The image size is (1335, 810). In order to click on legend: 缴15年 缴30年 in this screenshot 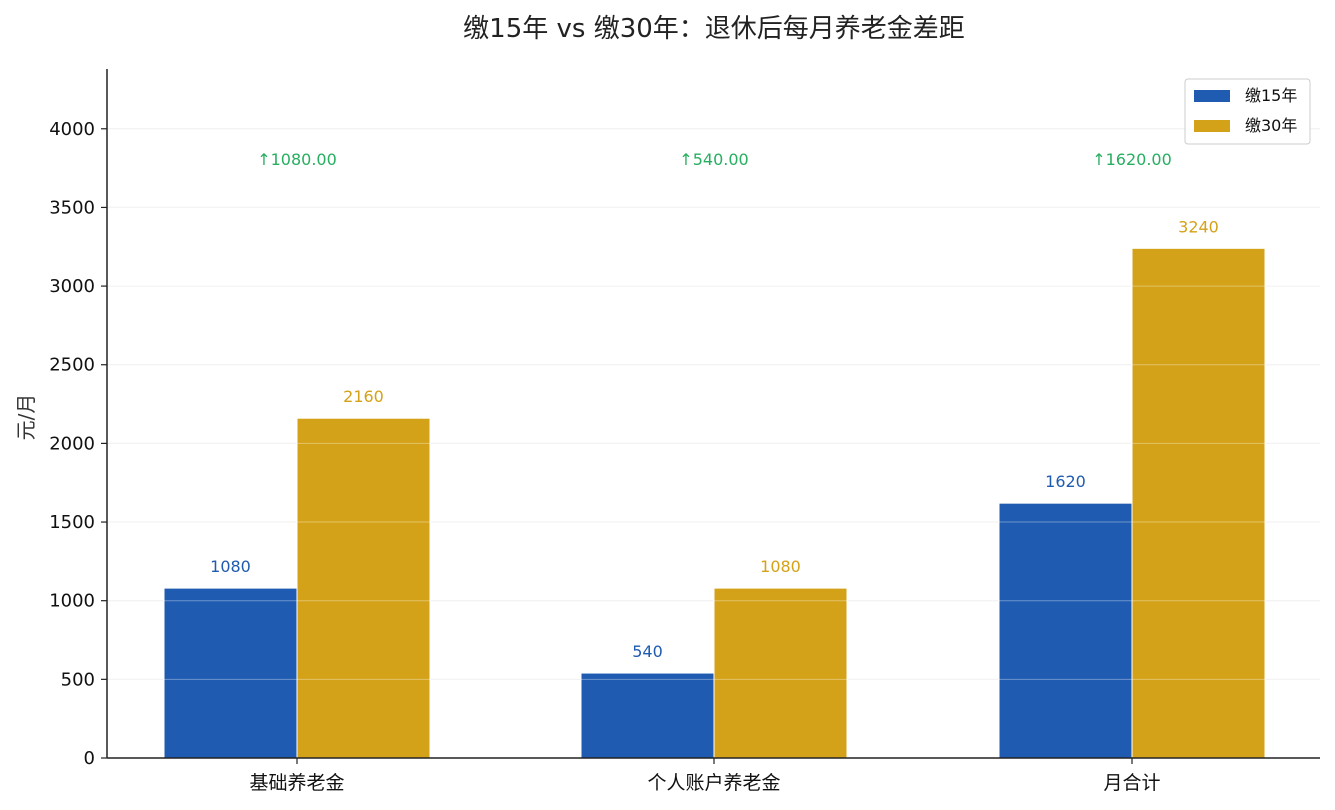, I will do `click(1247, 111)`.